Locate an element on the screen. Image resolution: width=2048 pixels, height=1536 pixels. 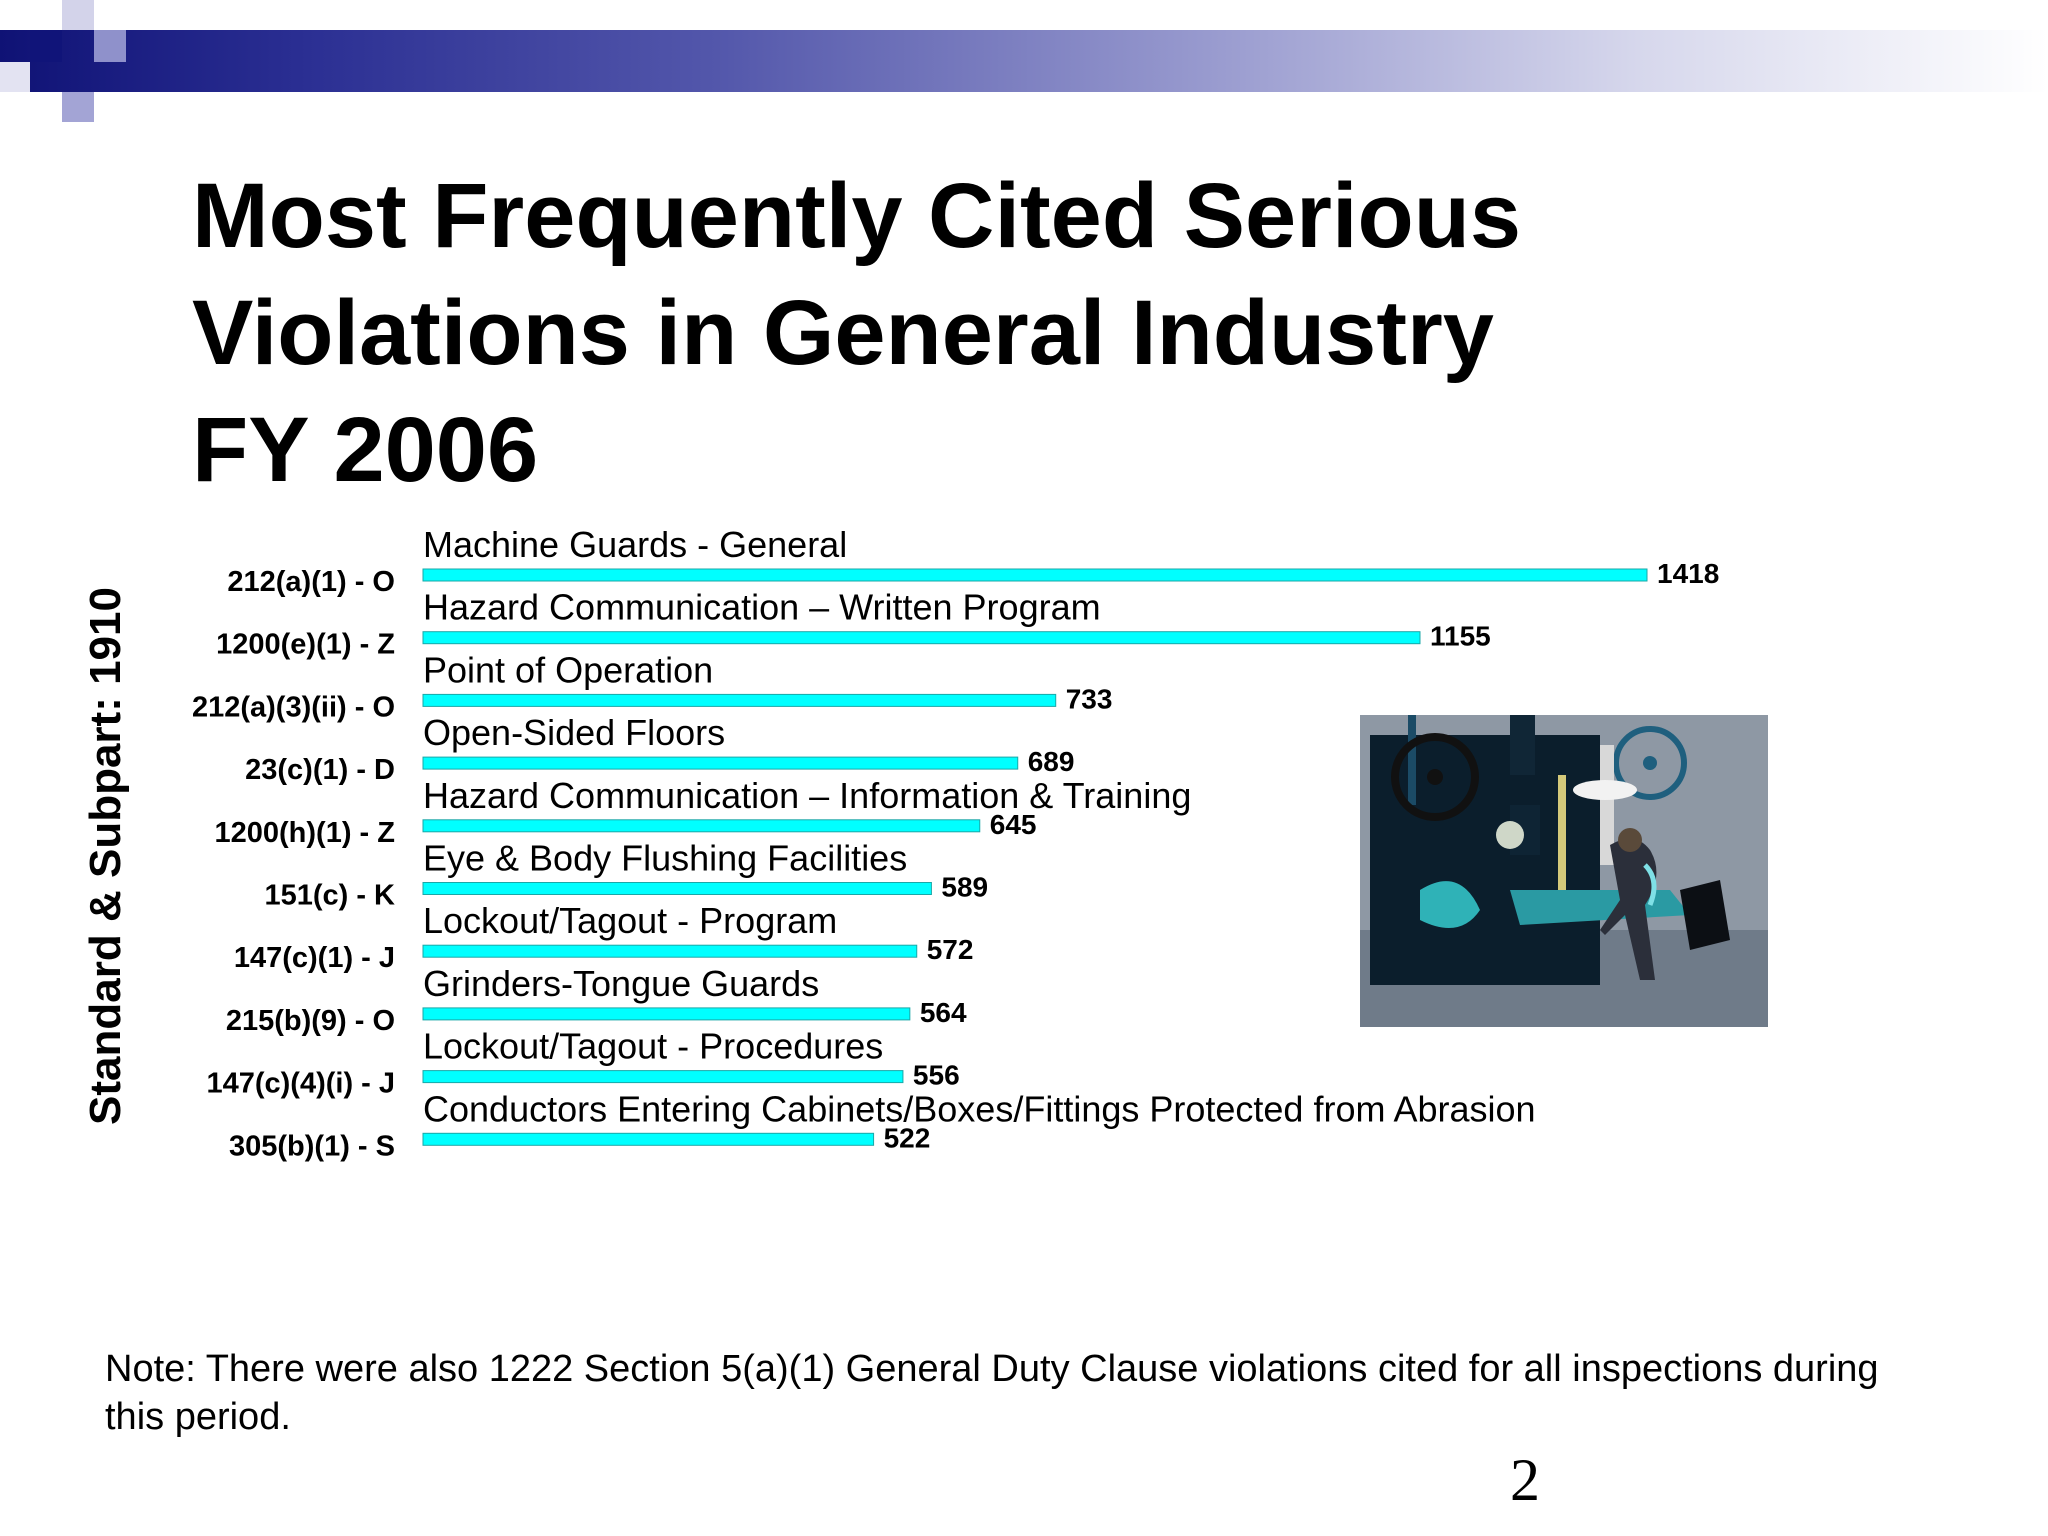
category-label: 212(a)(3)(ii) - O is located at coordinates (293, 707).